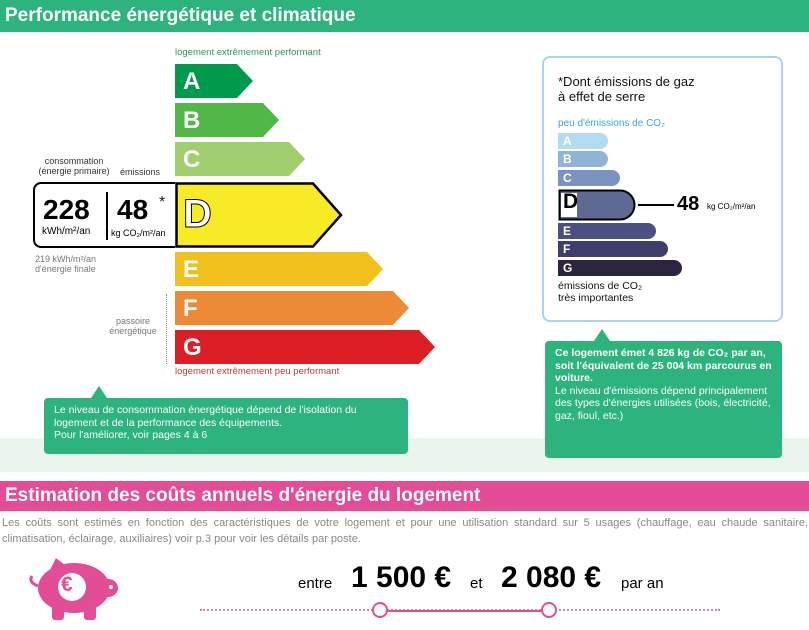 The width and height of the screenshot is (809, 630). I want to click on passoire-bracket, so click(167, 329).